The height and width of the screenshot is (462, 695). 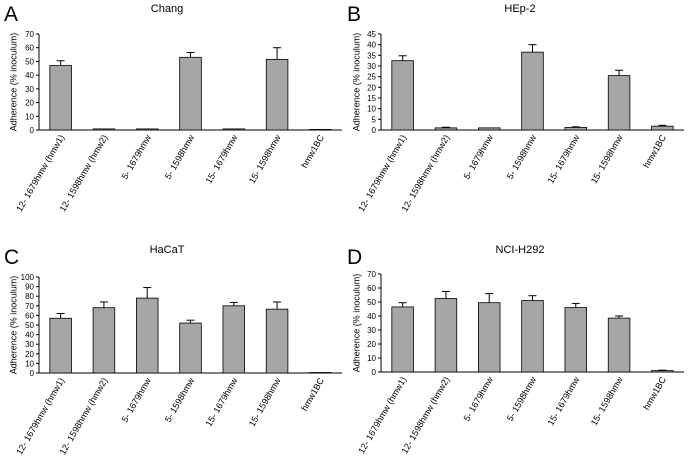 What do you see at coordinates (28, 277) in the screenshot?
I see `y-tick-label: 100` at bounding box center [28, 277].